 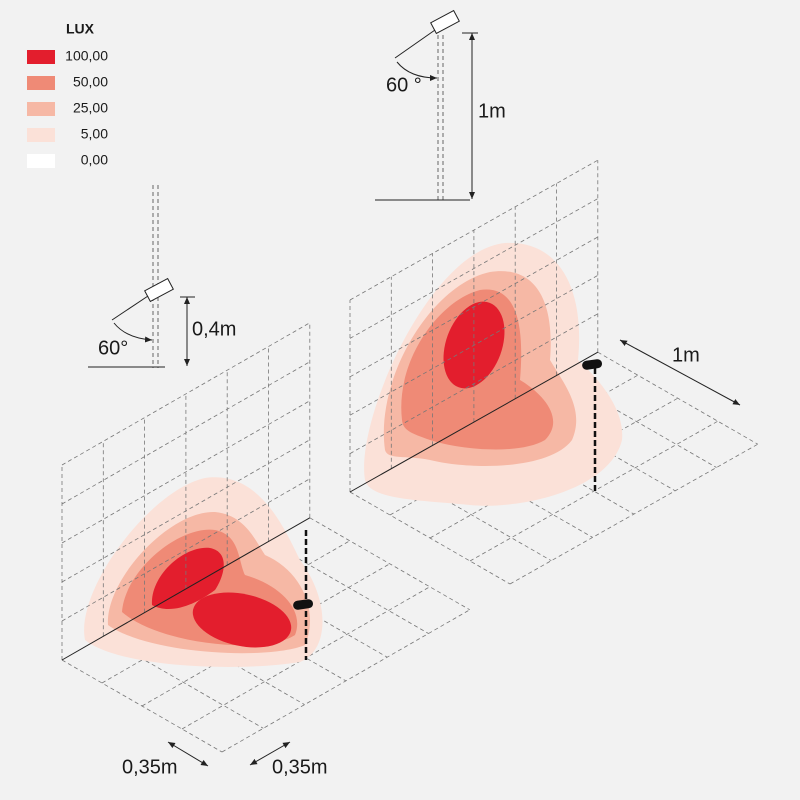 I want to click on contours-left, so click(x=203, y=572).